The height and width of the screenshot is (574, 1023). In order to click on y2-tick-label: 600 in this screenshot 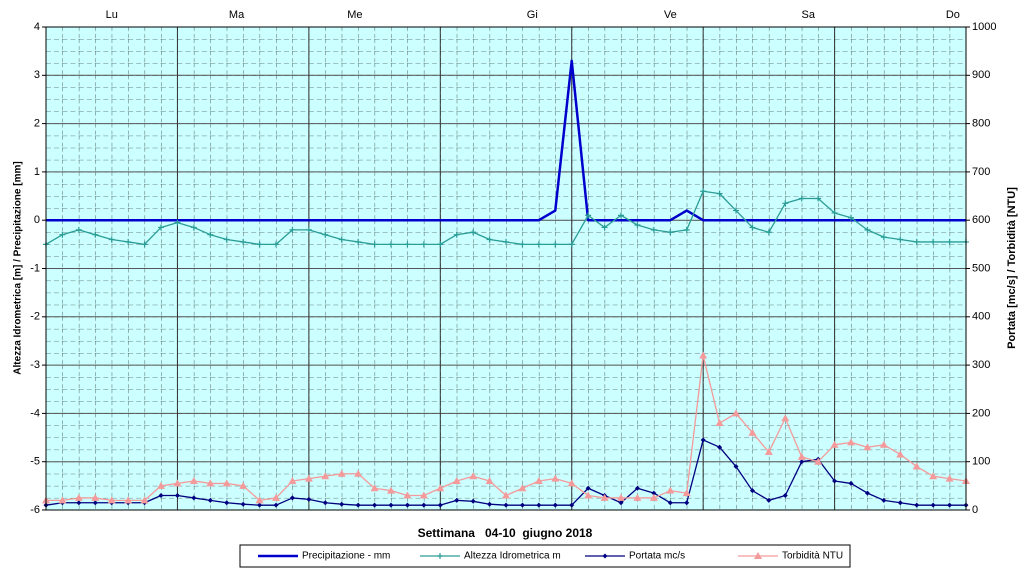, I will do `click(981, 220)`.